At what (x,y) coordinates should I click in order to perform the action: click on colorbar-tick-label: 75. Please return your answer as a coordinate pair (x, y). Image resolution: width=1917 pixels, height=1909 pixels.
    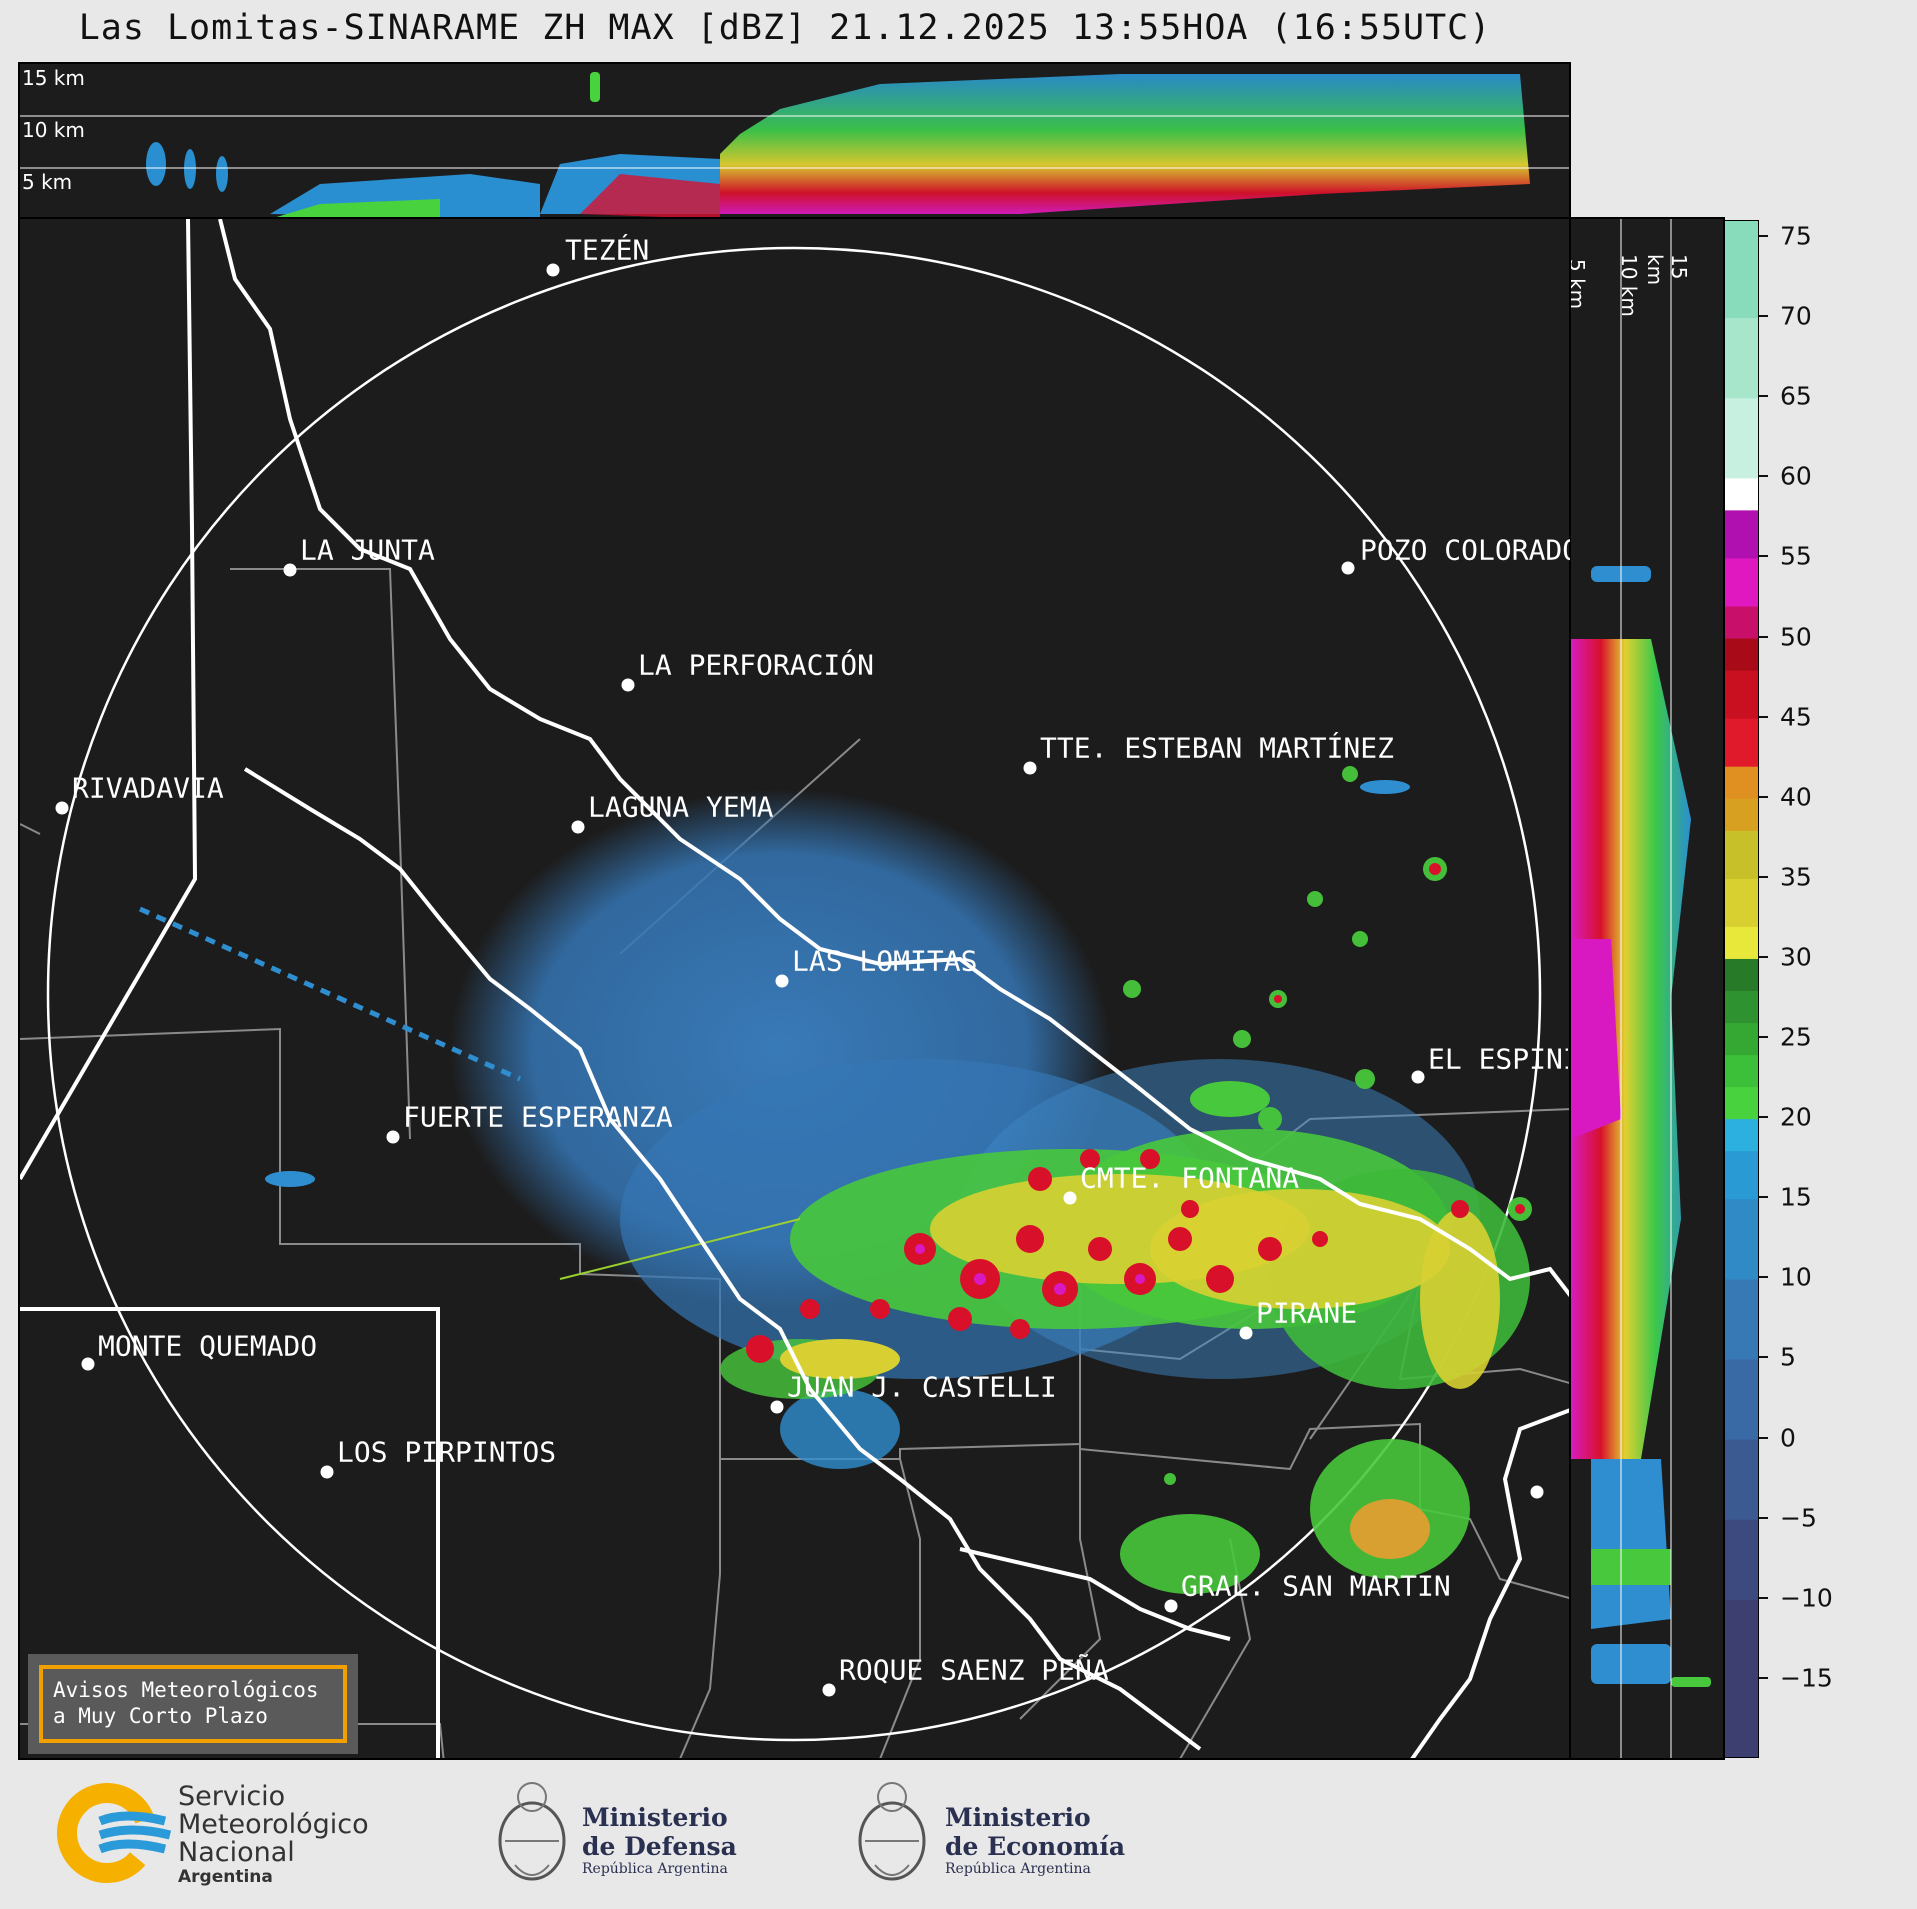
    Looking at the image, I should click on (1796, 236).